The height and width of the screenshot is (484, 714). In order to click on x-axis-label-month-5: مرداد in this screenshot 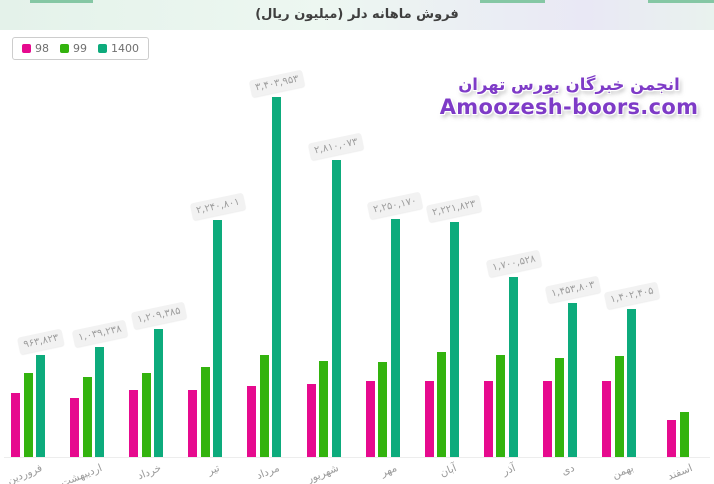, I will do `click(267, 472)`.